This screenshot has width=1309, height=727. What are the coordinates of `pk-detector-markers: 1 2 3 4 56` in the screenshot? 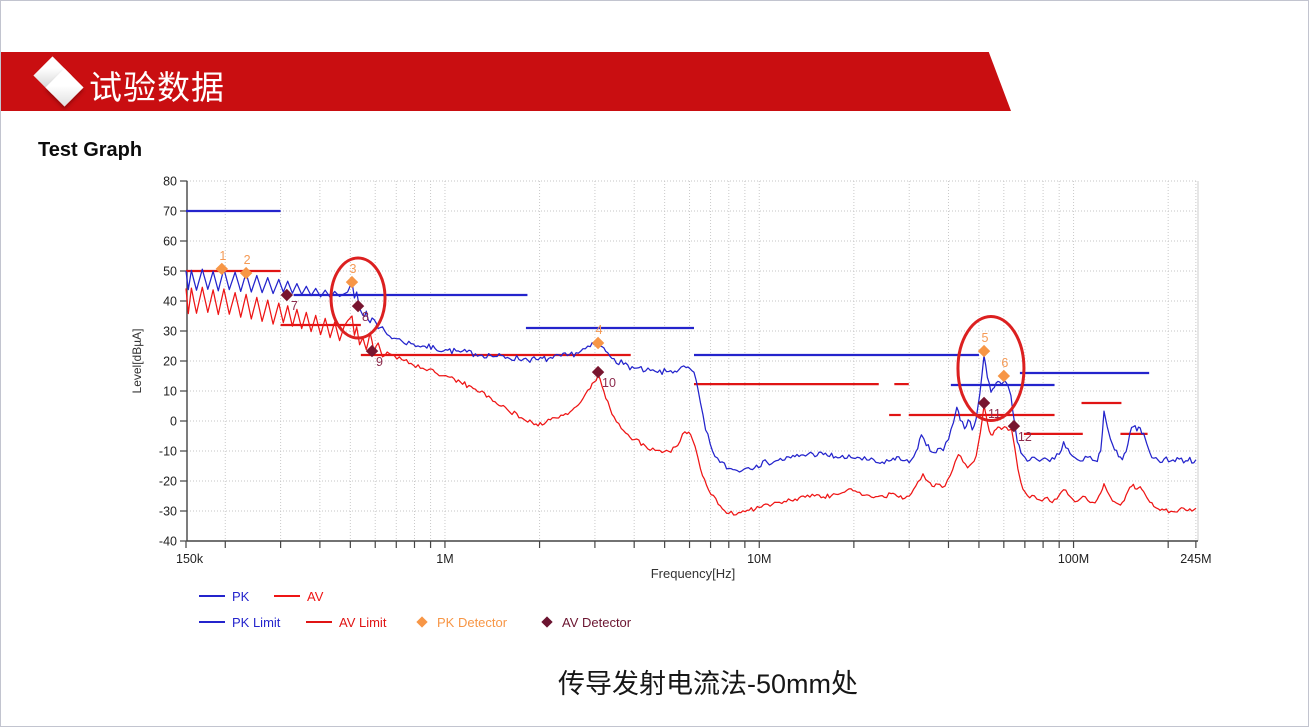 It's located at (613, 316).